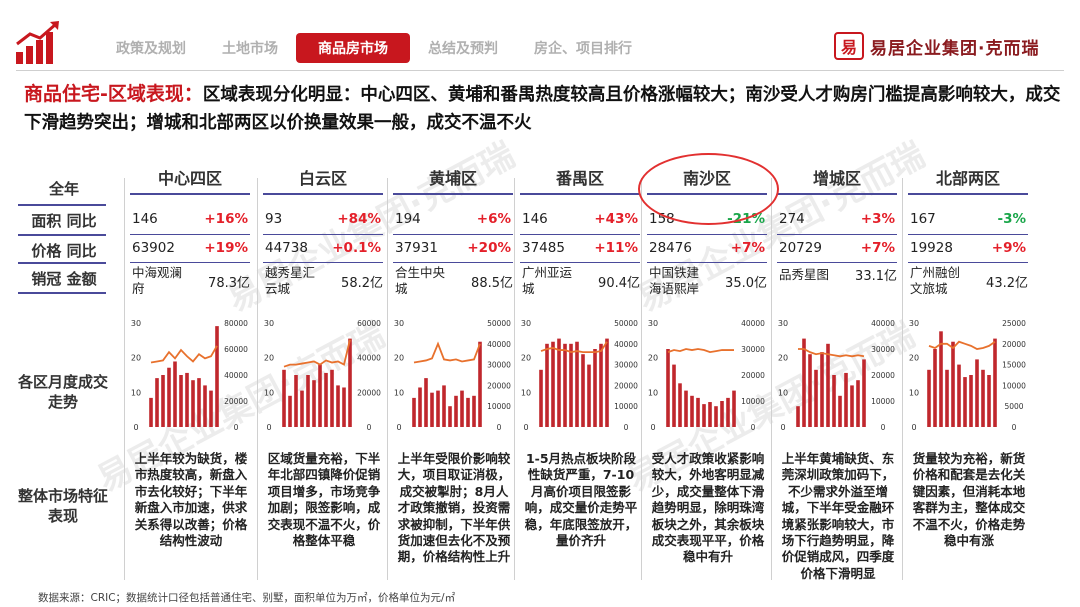 This screenshot has height=607, width=1080. I want to click on row-label-price: 价格 同比, so click(64, 251).